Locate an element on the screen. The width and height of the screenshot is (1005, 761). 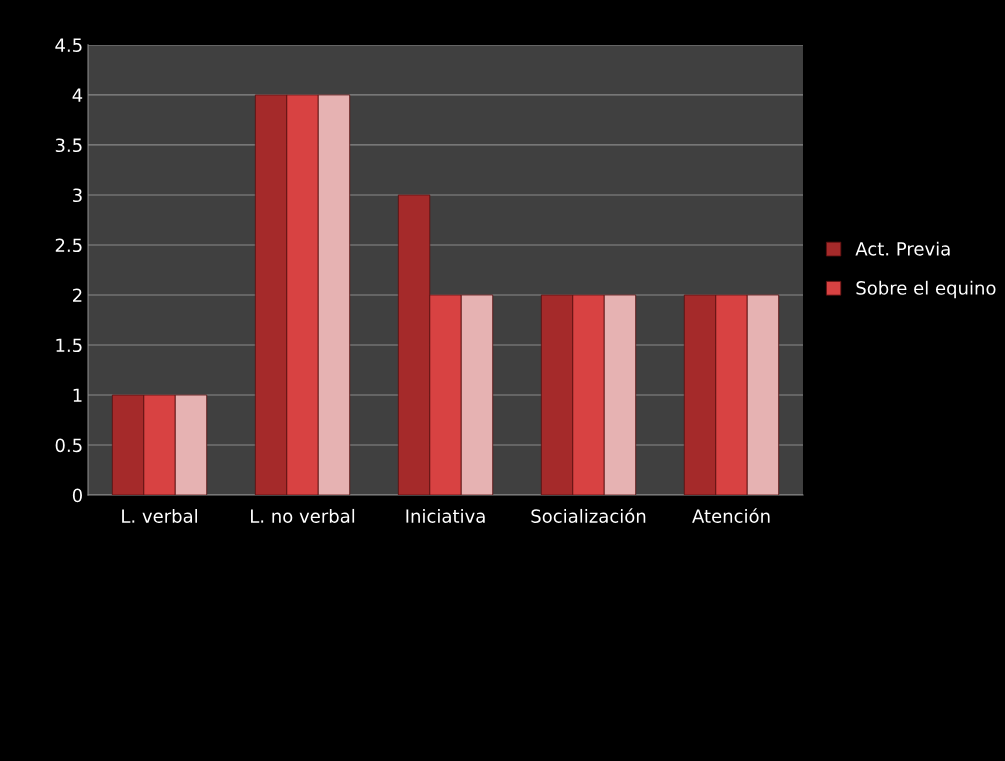
y-tick-label: 0 is located at coordinates (77, 495).